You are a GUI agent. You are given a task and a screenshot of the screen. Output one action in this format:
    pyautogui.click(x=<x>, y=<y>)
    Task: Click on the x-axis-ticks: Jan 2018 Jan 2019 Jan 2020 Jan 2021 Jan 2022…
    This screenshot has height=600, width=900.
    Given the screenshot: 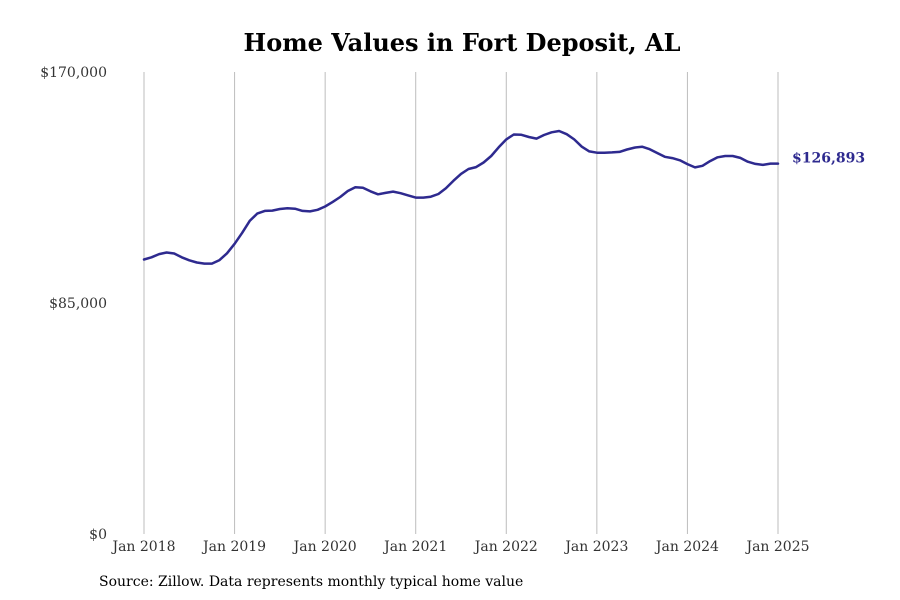 What is the action you would take?
    pyautogui.click(x=459, y=547)
    